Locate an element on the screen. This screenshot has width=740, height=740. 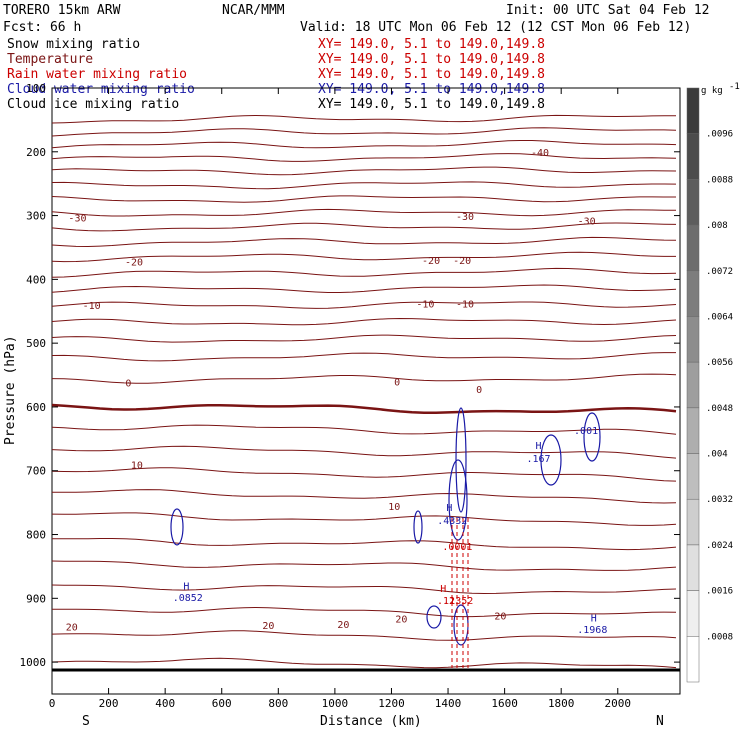
colorbar-label: .0096 is located at coordinates (719, 135).